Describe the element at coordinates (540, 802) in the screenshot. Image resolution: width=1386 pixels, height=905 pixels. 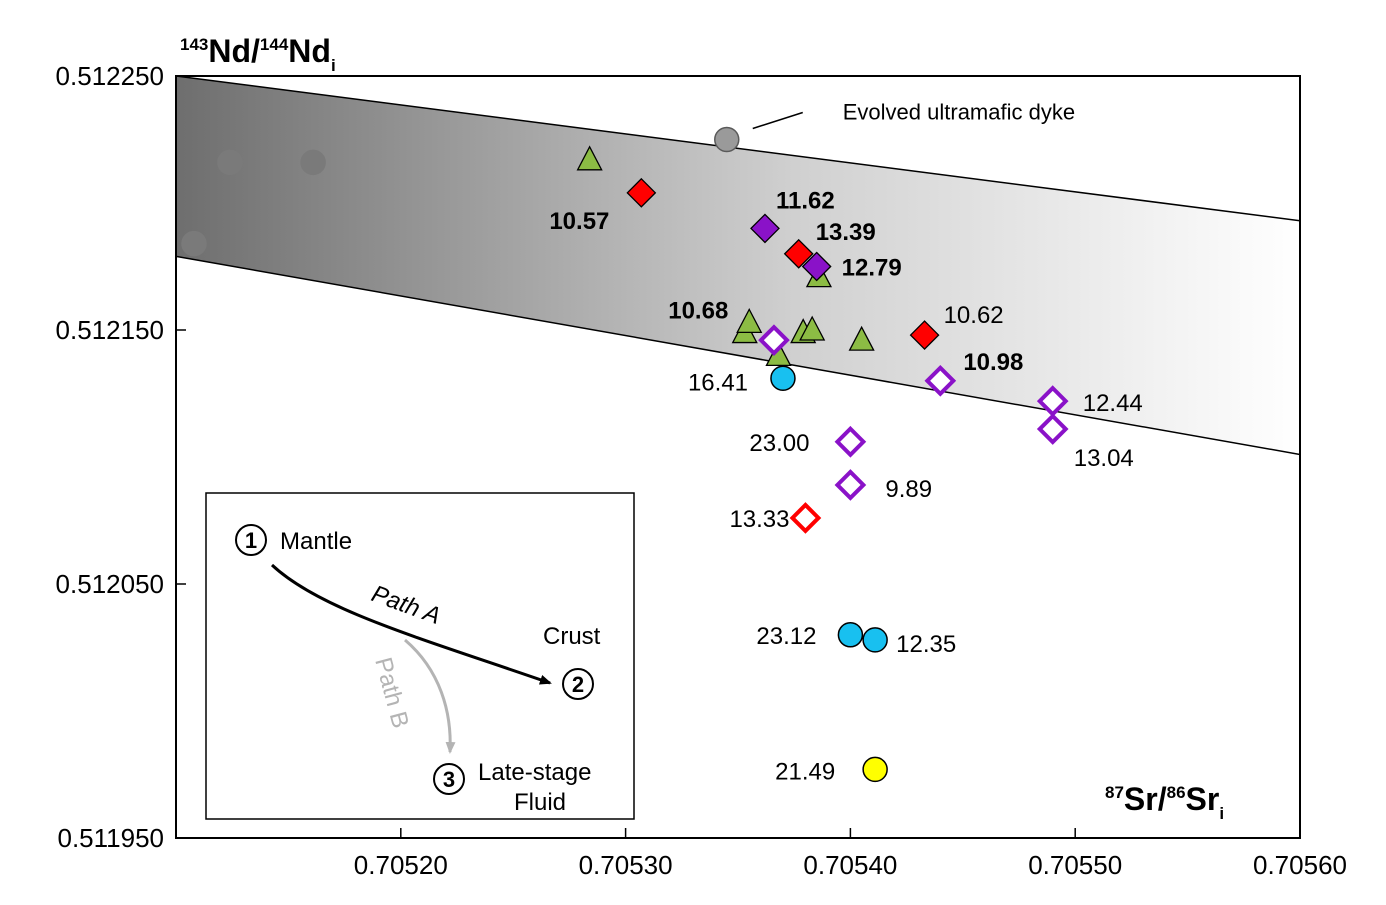
I see `fluid-label-line2: Fluid` at that location.